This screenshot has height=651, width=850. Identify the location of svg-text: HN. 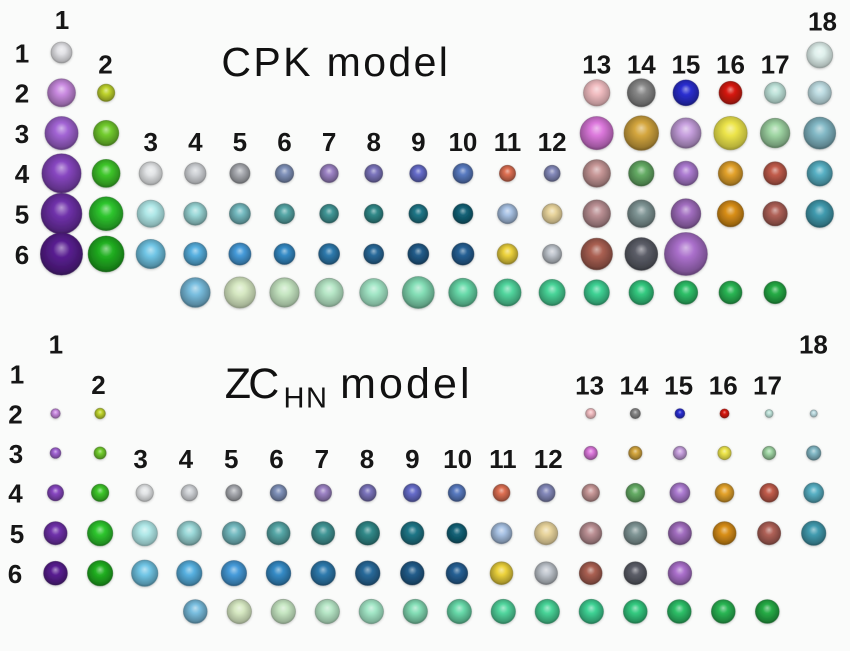
(306, 399).